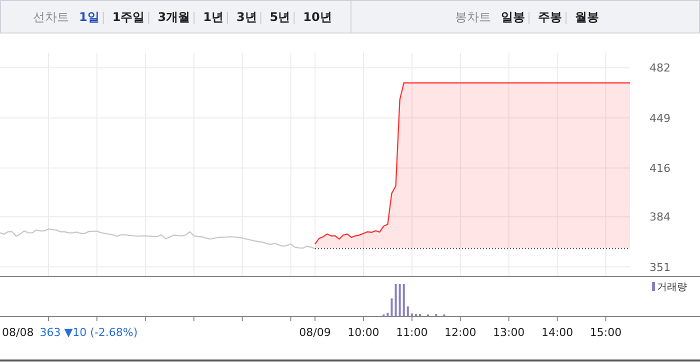 The width and height of the screenshot is (700, 362). I want to click on x-tick-label: 10:00, so click(364, 332).